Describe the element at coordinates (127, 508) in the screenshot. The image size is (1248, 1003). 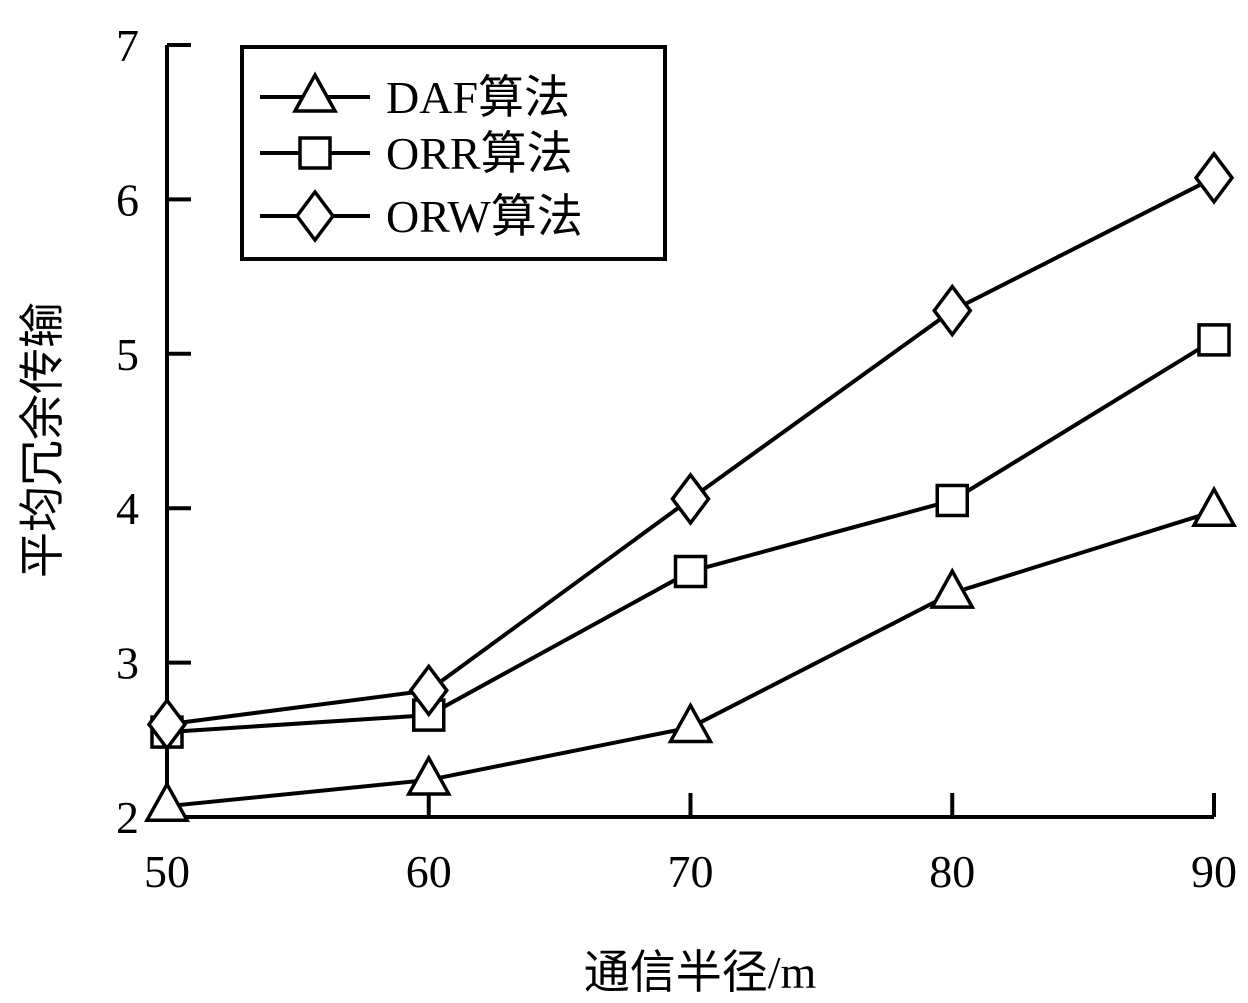
I see `y-tick-label: 4` at that location.